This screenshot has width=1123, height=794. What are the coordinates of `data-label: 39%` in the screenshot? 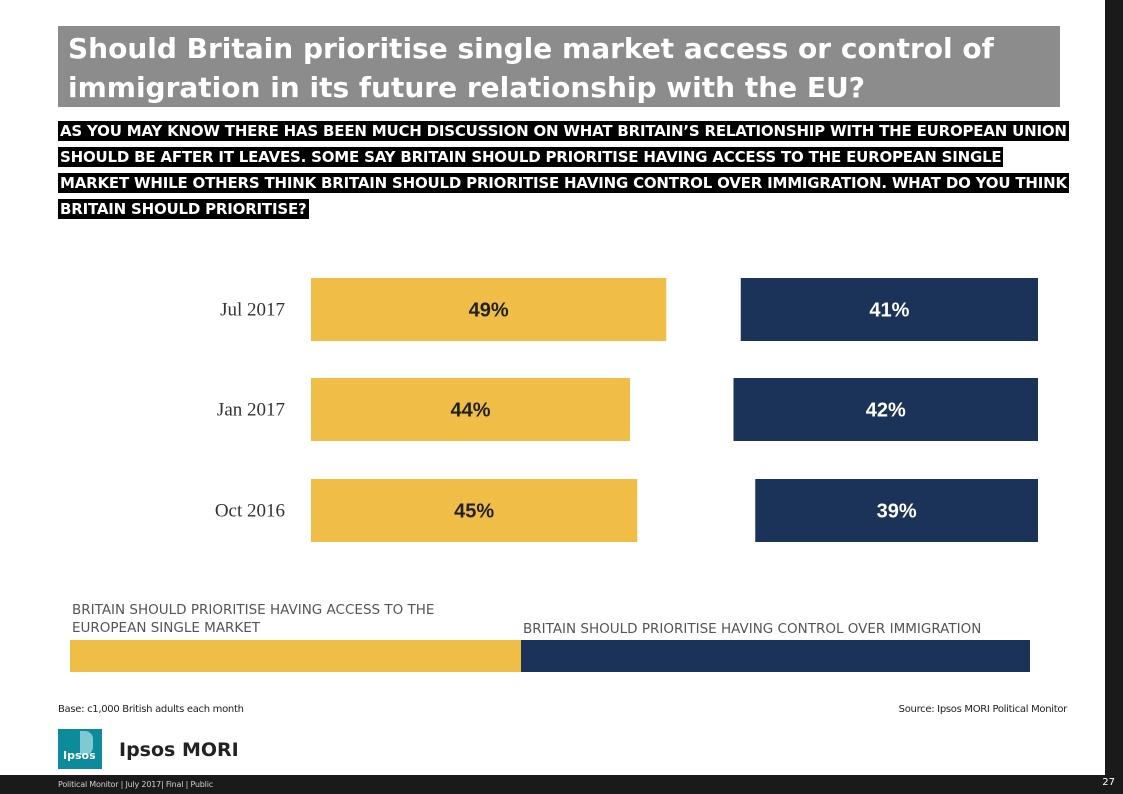 It's located at (897, 512).